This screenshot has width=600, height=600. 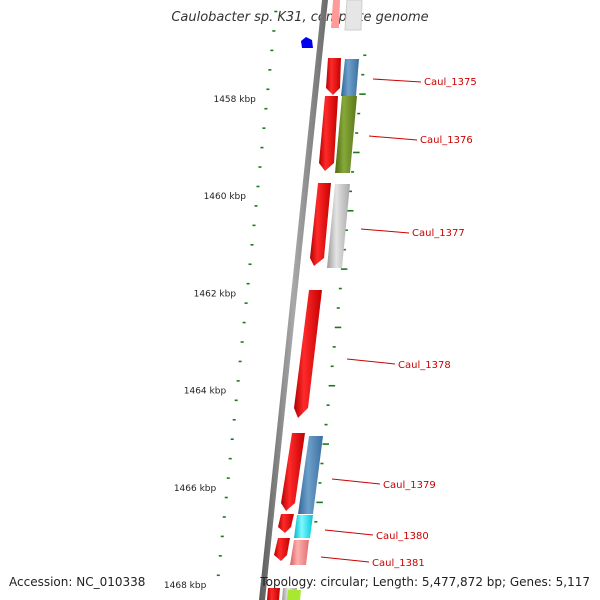 I want to click on gene-label-caul-1376: Caul_1376, so click(x=446, y=140).